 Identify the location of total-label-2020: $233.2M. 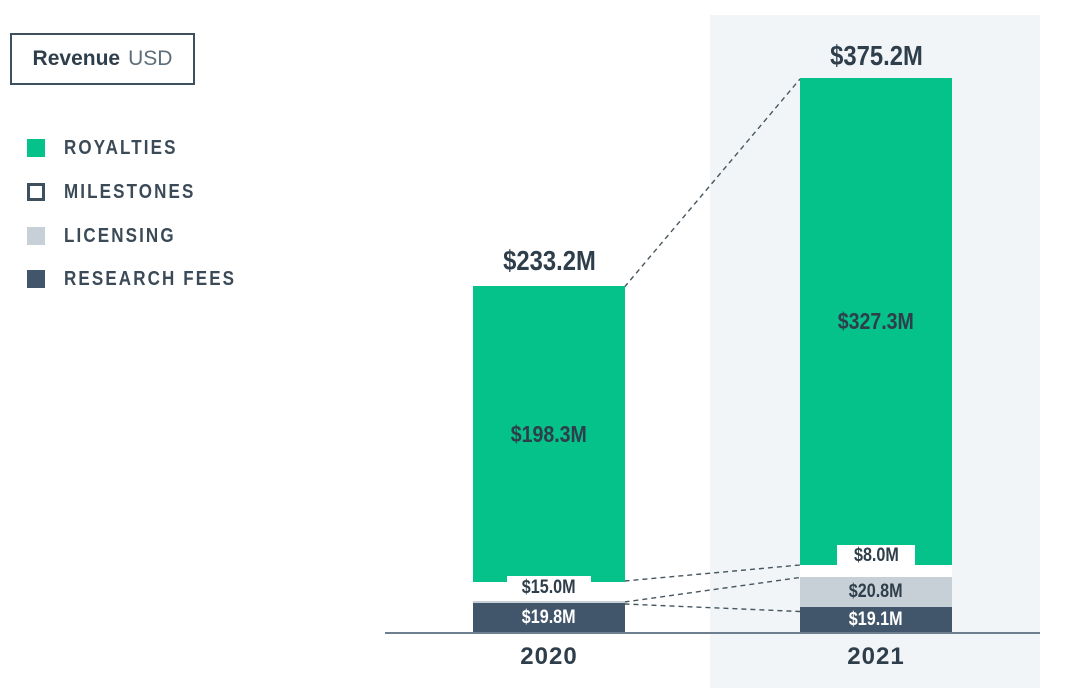
(549, 261).